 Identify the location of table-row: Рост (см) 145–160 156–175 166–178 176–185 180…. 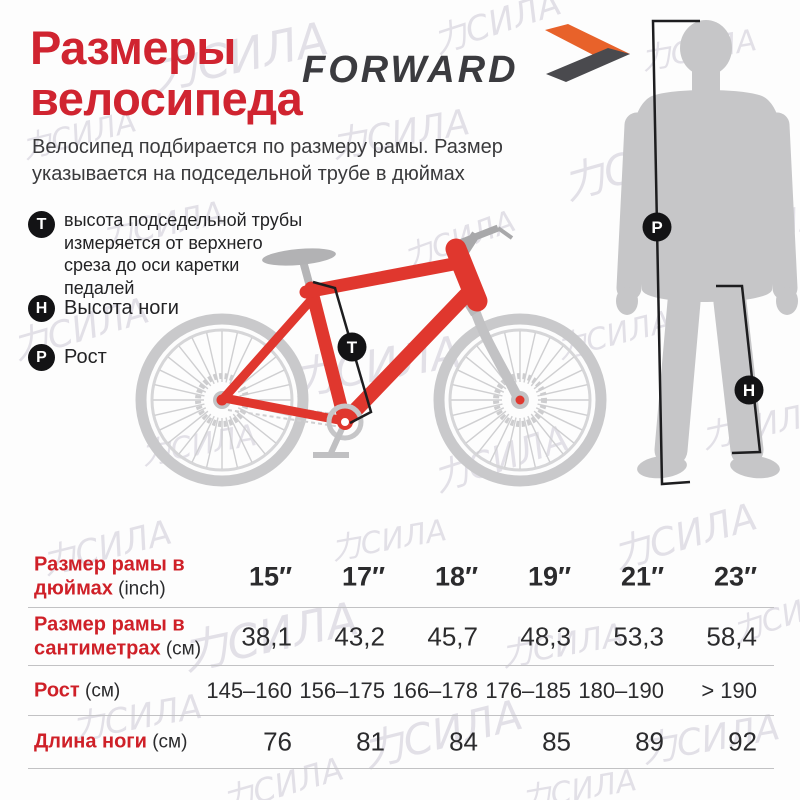
(401, 691).